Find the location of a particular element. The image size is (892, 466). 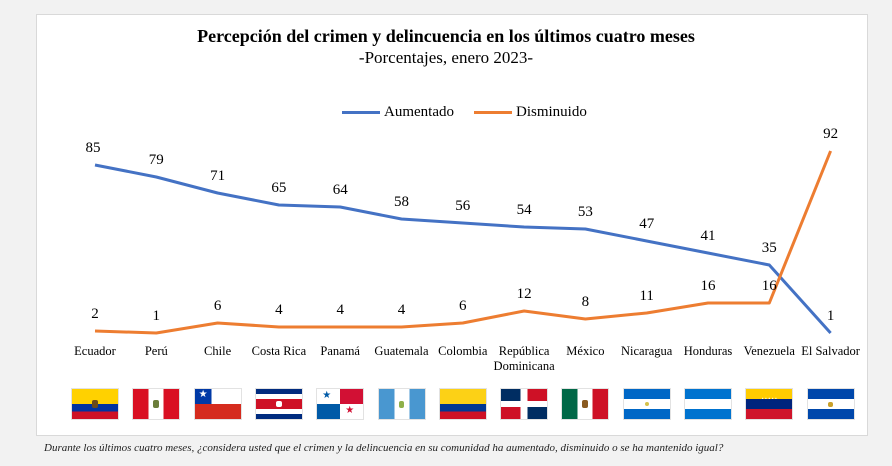

category-label: Panamá is located at coordinates (340, 351).